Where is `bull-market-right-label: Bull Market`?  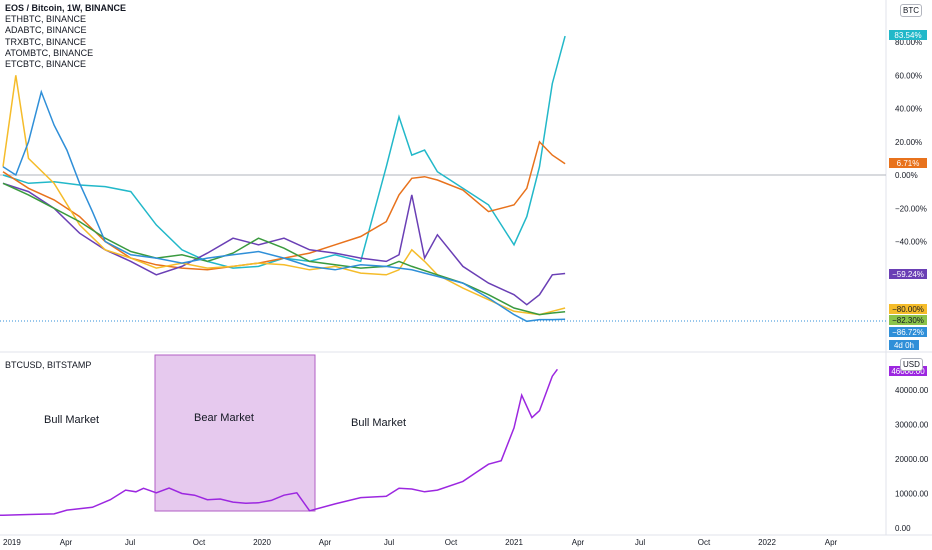 bull-market-right-label: Bull Market is located at coordinates (378, 423).